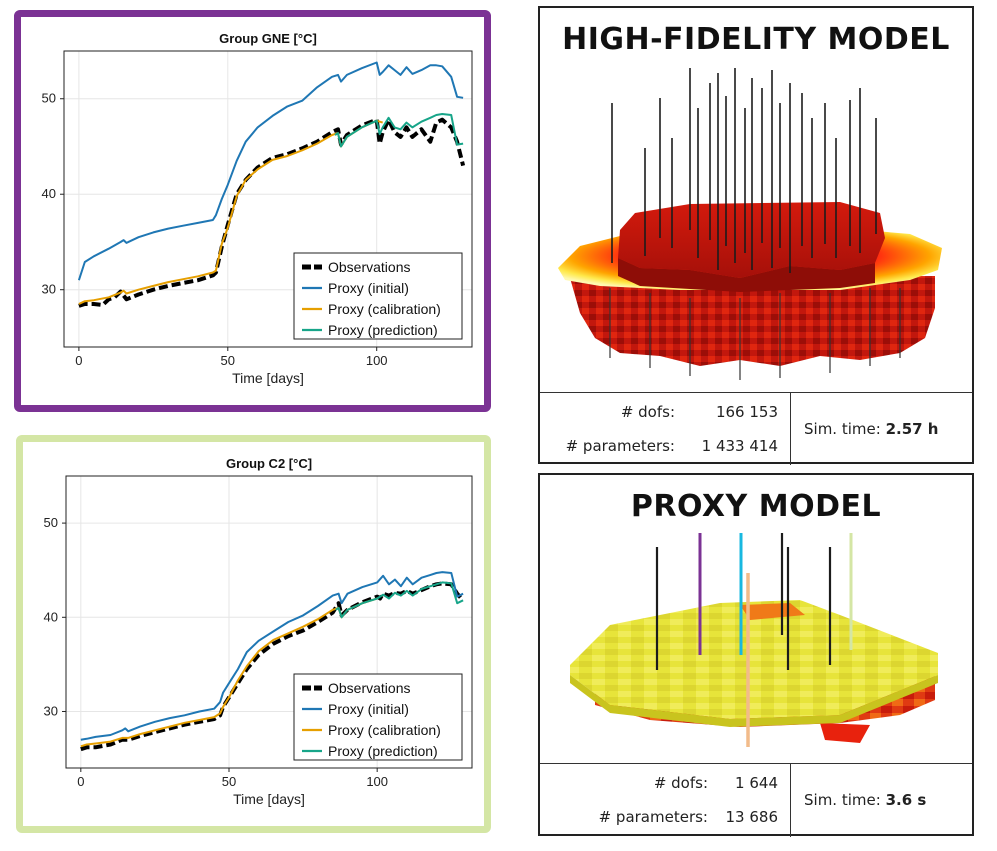  Describe the element at coordinates (756, 783) in the screenshot. I see `px-dofs-value: 1 644` at that location.